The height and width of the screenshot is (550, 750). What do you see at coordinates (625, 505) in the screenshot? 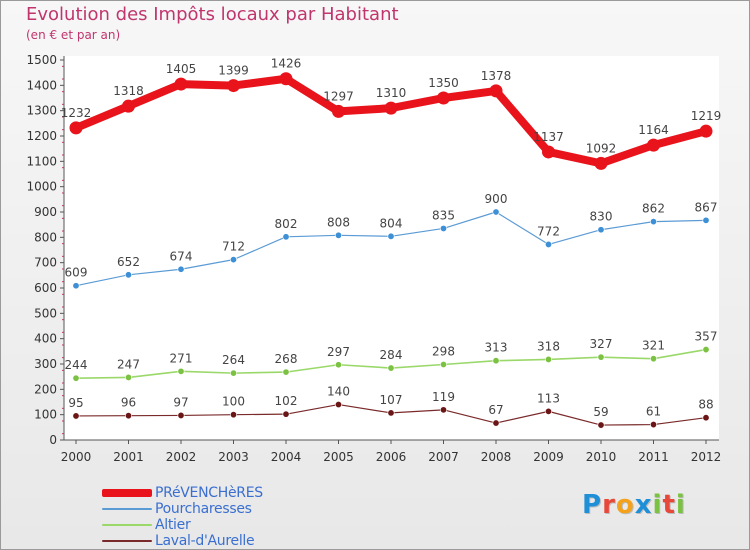
I see `logo-letter: o` at bounding box center [625, 505].